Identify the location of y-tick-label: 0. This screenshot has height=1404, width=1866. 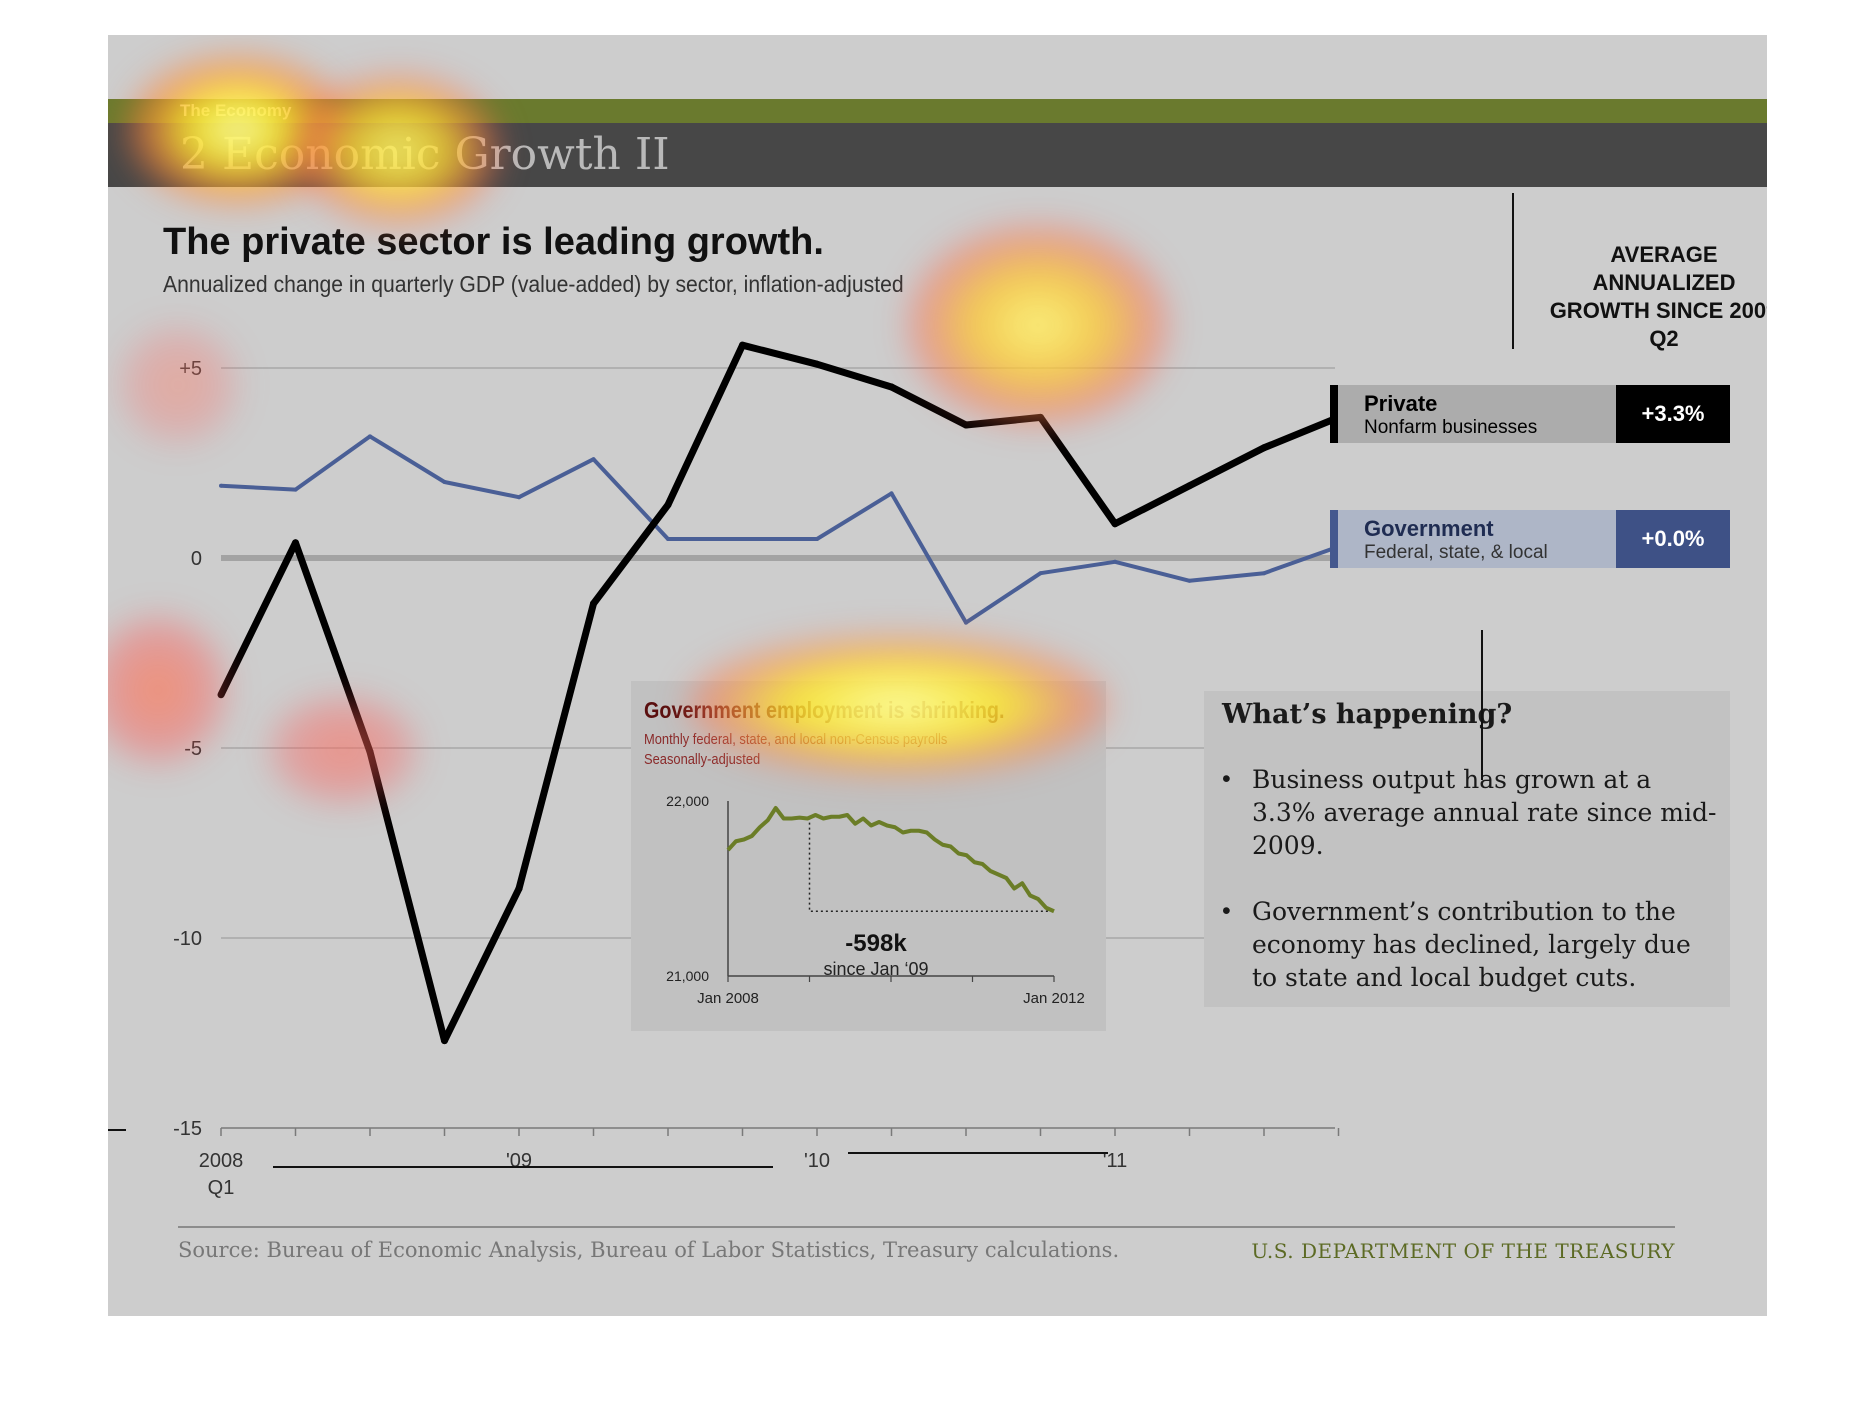
(196, 559).